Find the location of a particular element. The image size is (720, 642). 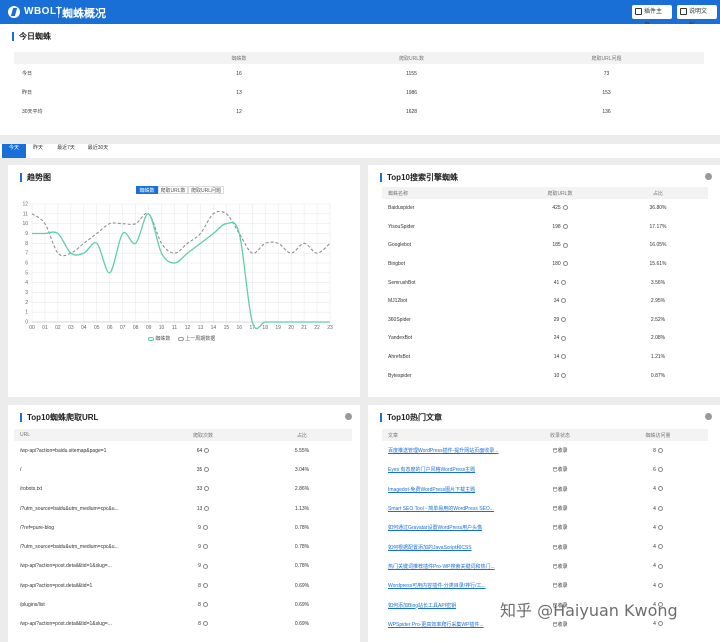

cell-issues: 136 is located at coordinates (606, 111).